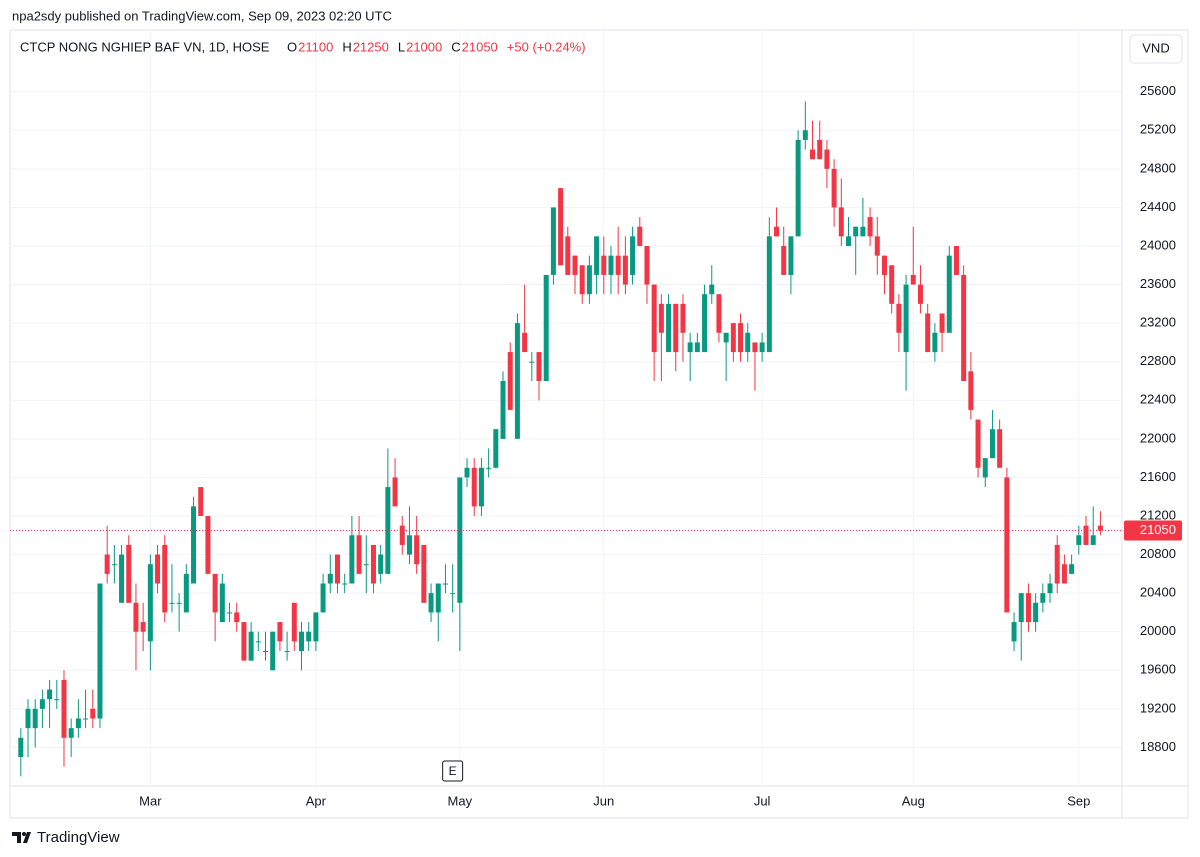  I want to click on y-tick-label: 23600, so click(1158, 283).